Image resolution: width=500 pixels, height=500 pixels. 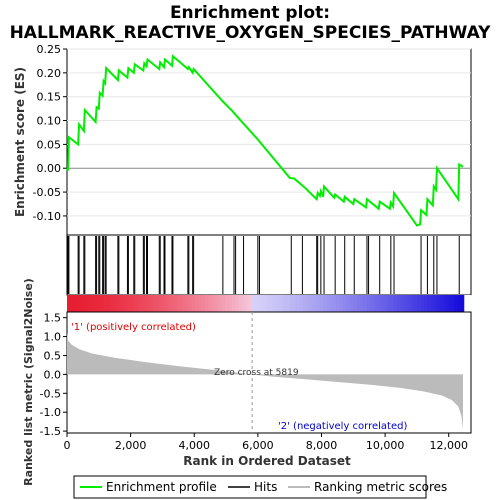 I want to click on chart-title: Enrichment plot:, so click(x=250, y=13).